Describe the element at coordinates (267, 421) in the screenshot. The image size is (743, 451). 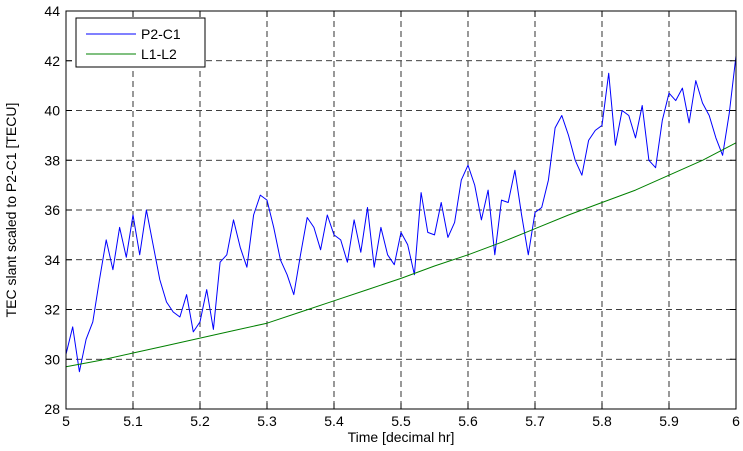
I see `x-tick-label: 5.3` at that location.